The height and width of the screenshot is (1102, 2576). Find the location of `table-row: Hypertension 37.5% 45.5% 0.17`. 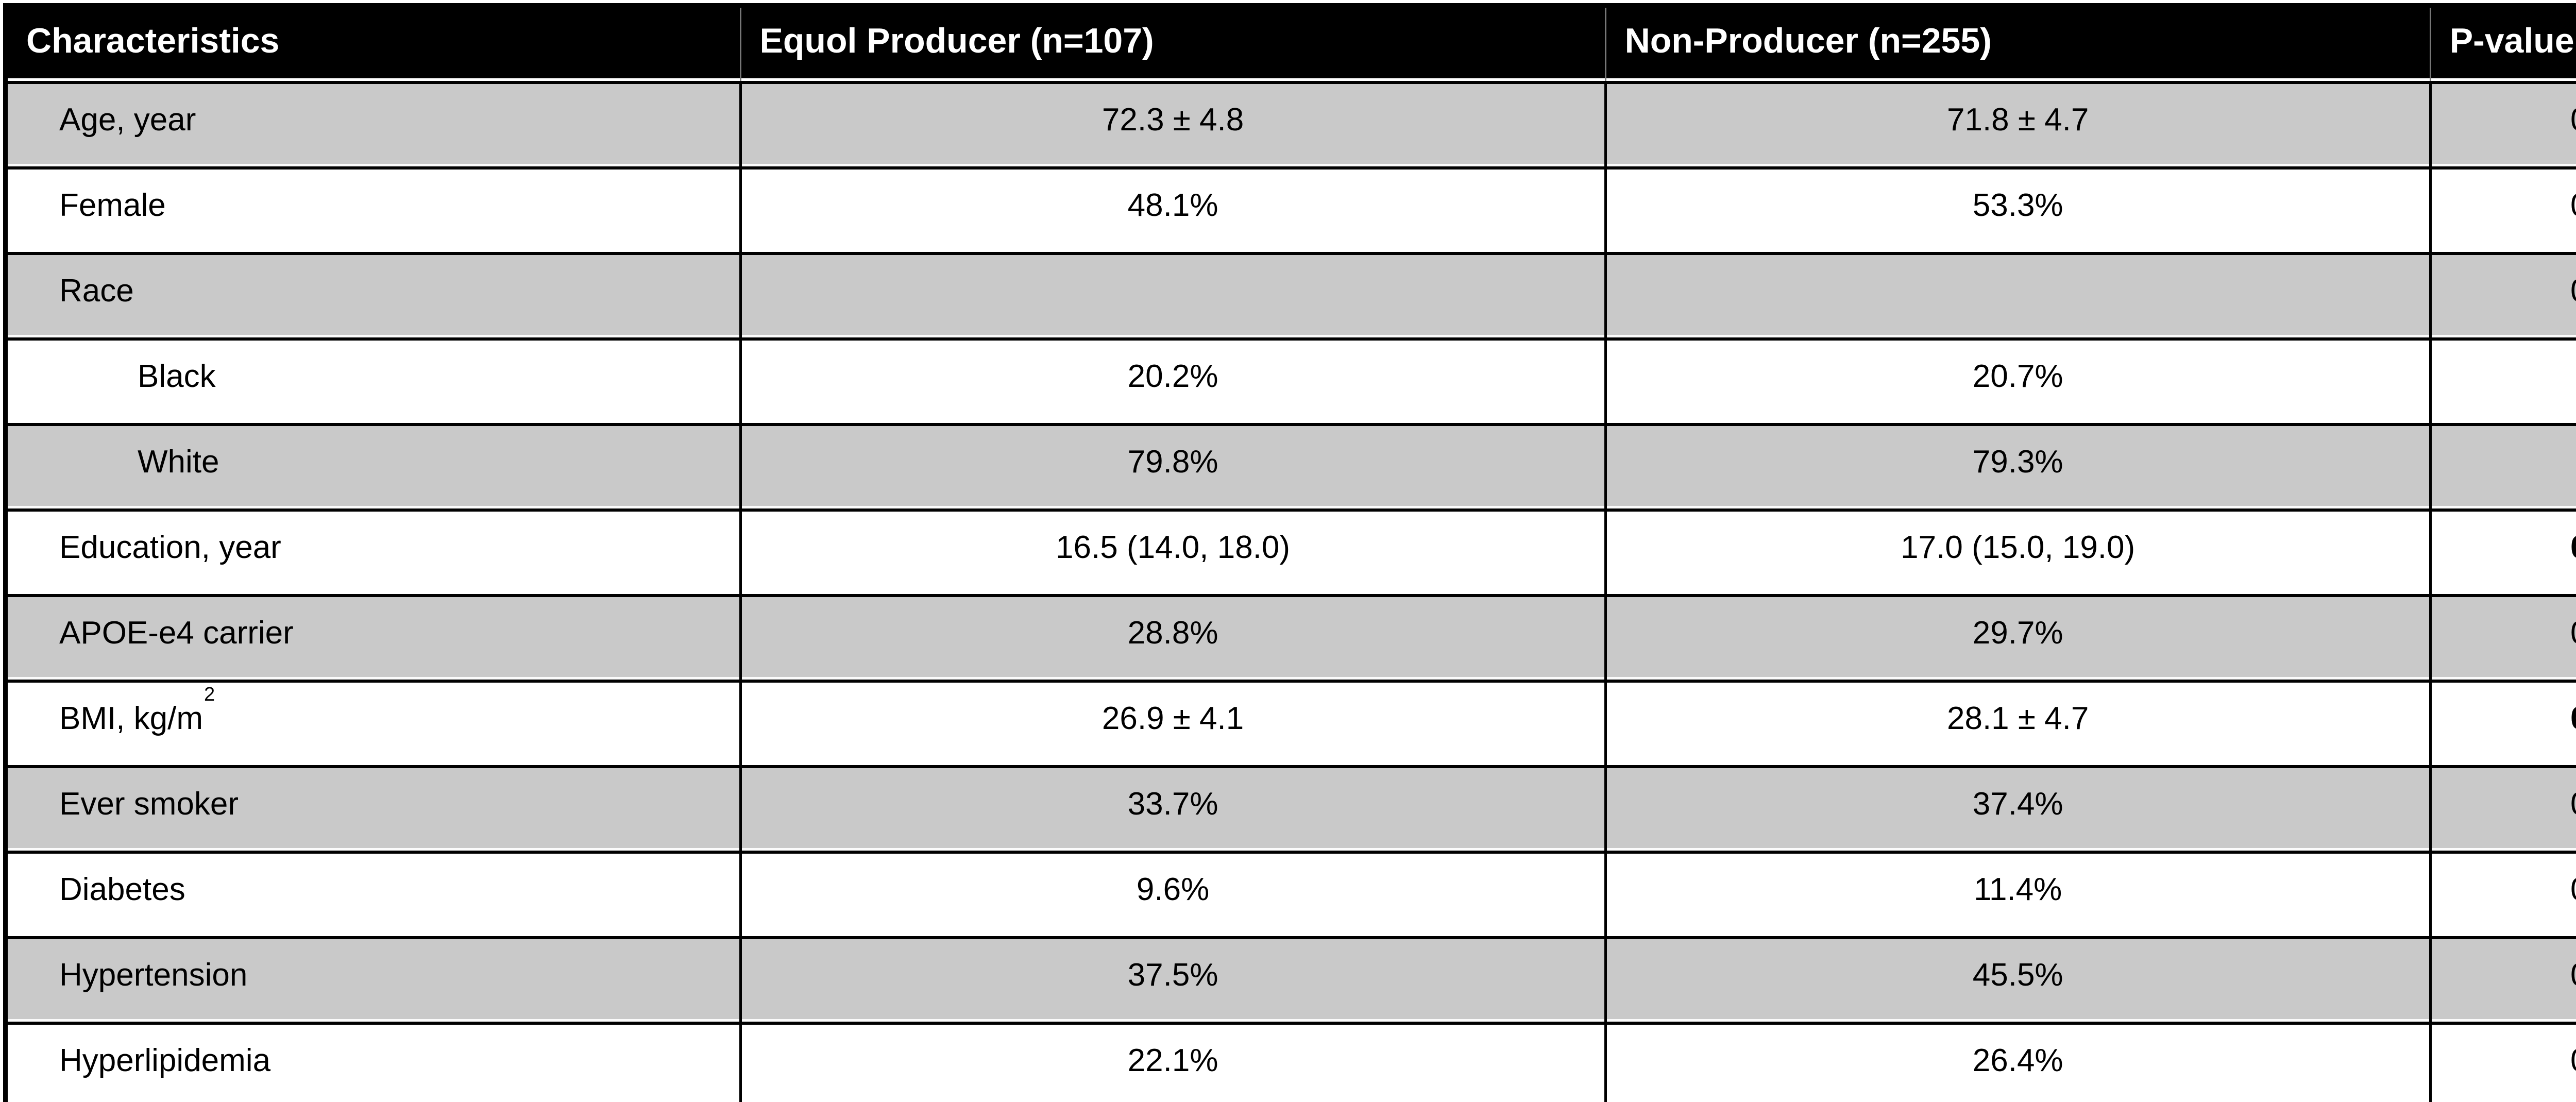

table-row: Hypertension 37.5% 45.5% 0.17 is located at coordinates (1290, 979).